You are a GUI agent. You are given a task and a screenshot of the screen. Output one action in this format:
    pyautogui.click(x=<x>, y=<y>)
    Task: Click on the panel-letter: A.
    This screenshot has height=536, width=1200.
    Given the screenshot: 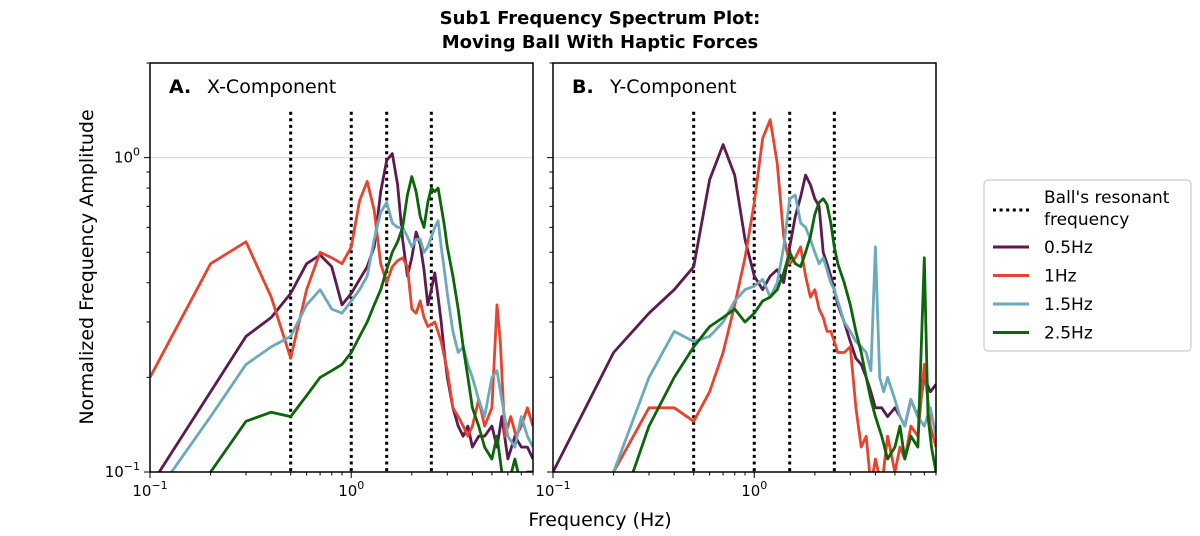 What is the action you would take?
    pyautogui.click(x=180, y=87)
    